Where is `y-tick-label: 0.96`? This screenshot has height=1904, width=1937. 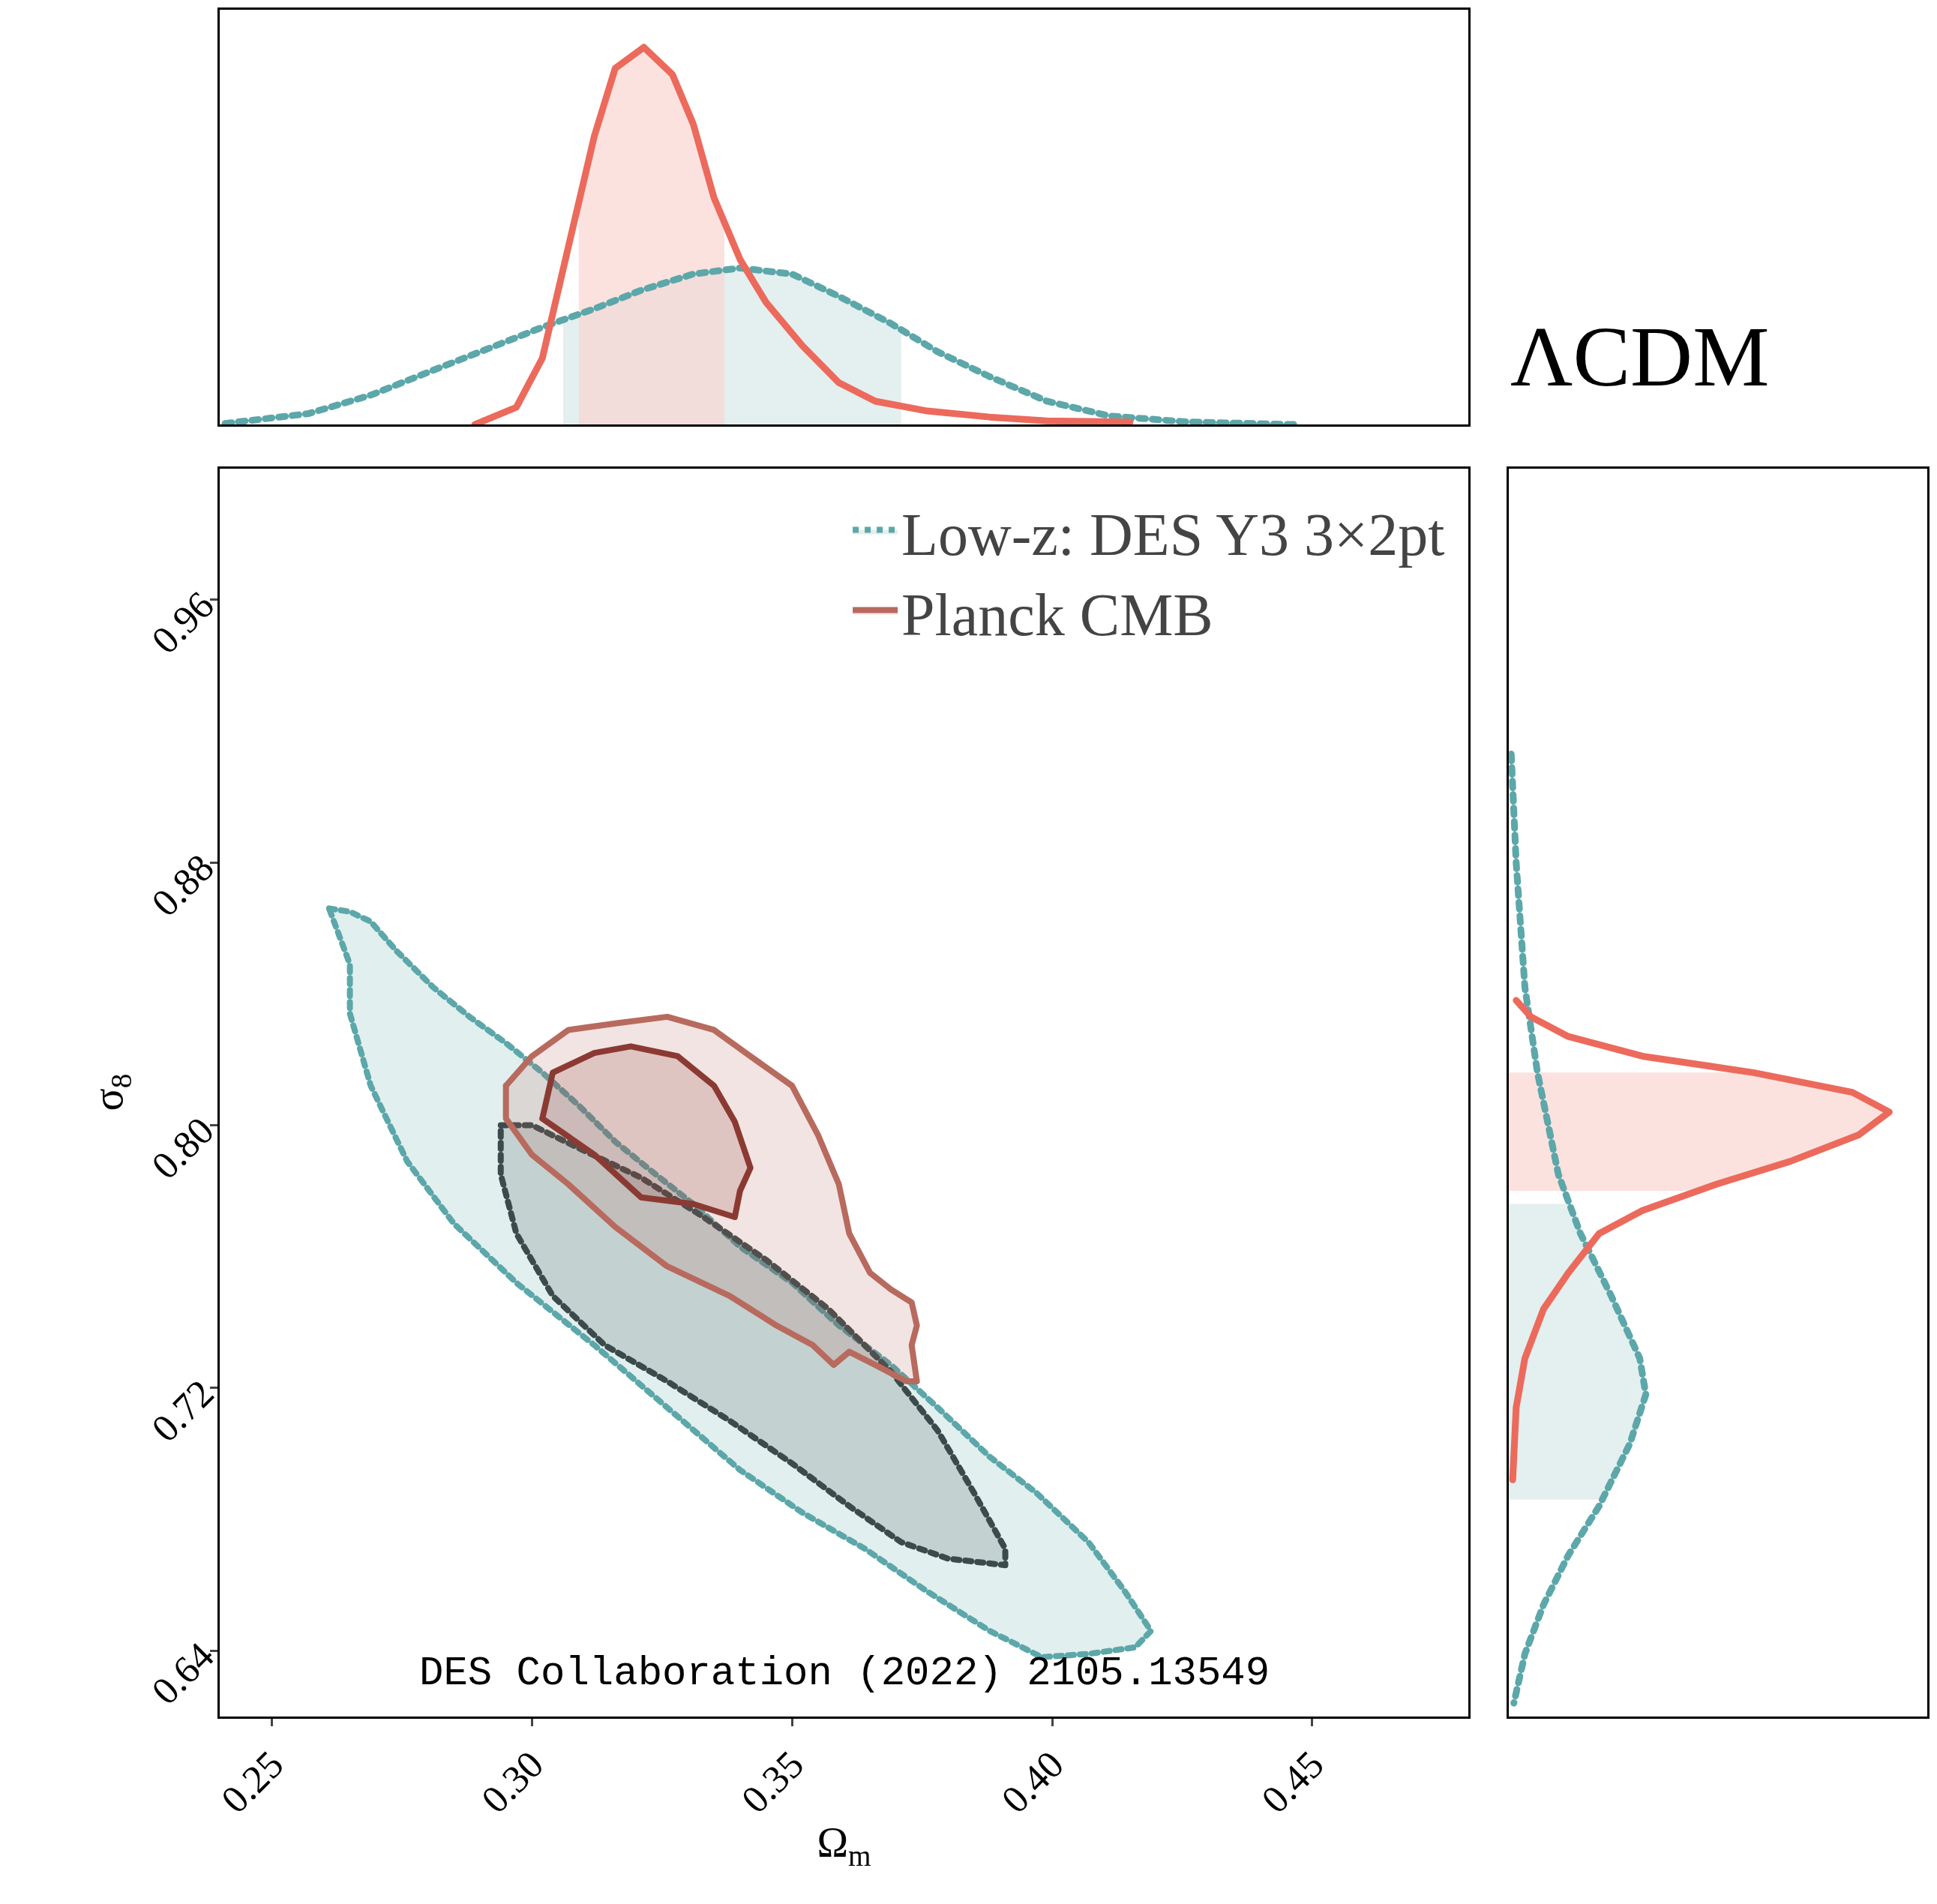 y-tick-label: 0.96 is located at coordinates (182, 622).